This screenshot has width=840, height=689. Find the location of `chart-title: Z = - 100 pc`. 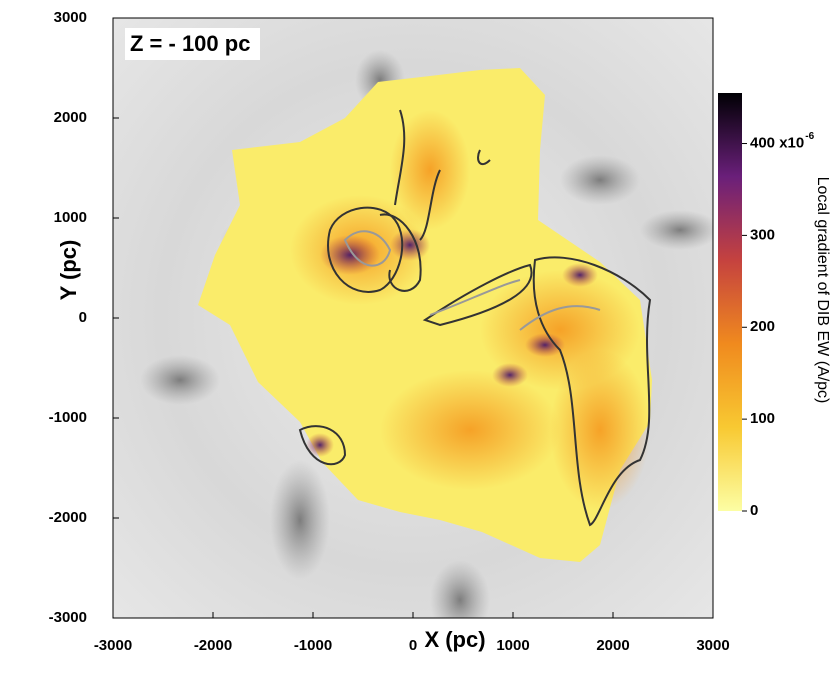

chart-title: Z = - 100 pc is located at coordinates (190, 43).